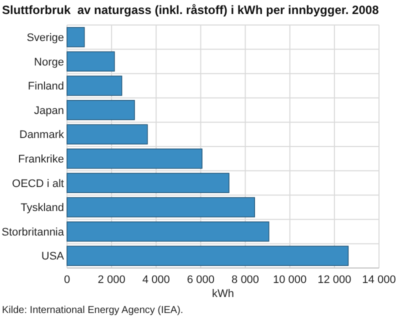 This screenshot has width=400, height=320. I want to click on y-tick-label: Norge, so click(49, 62).